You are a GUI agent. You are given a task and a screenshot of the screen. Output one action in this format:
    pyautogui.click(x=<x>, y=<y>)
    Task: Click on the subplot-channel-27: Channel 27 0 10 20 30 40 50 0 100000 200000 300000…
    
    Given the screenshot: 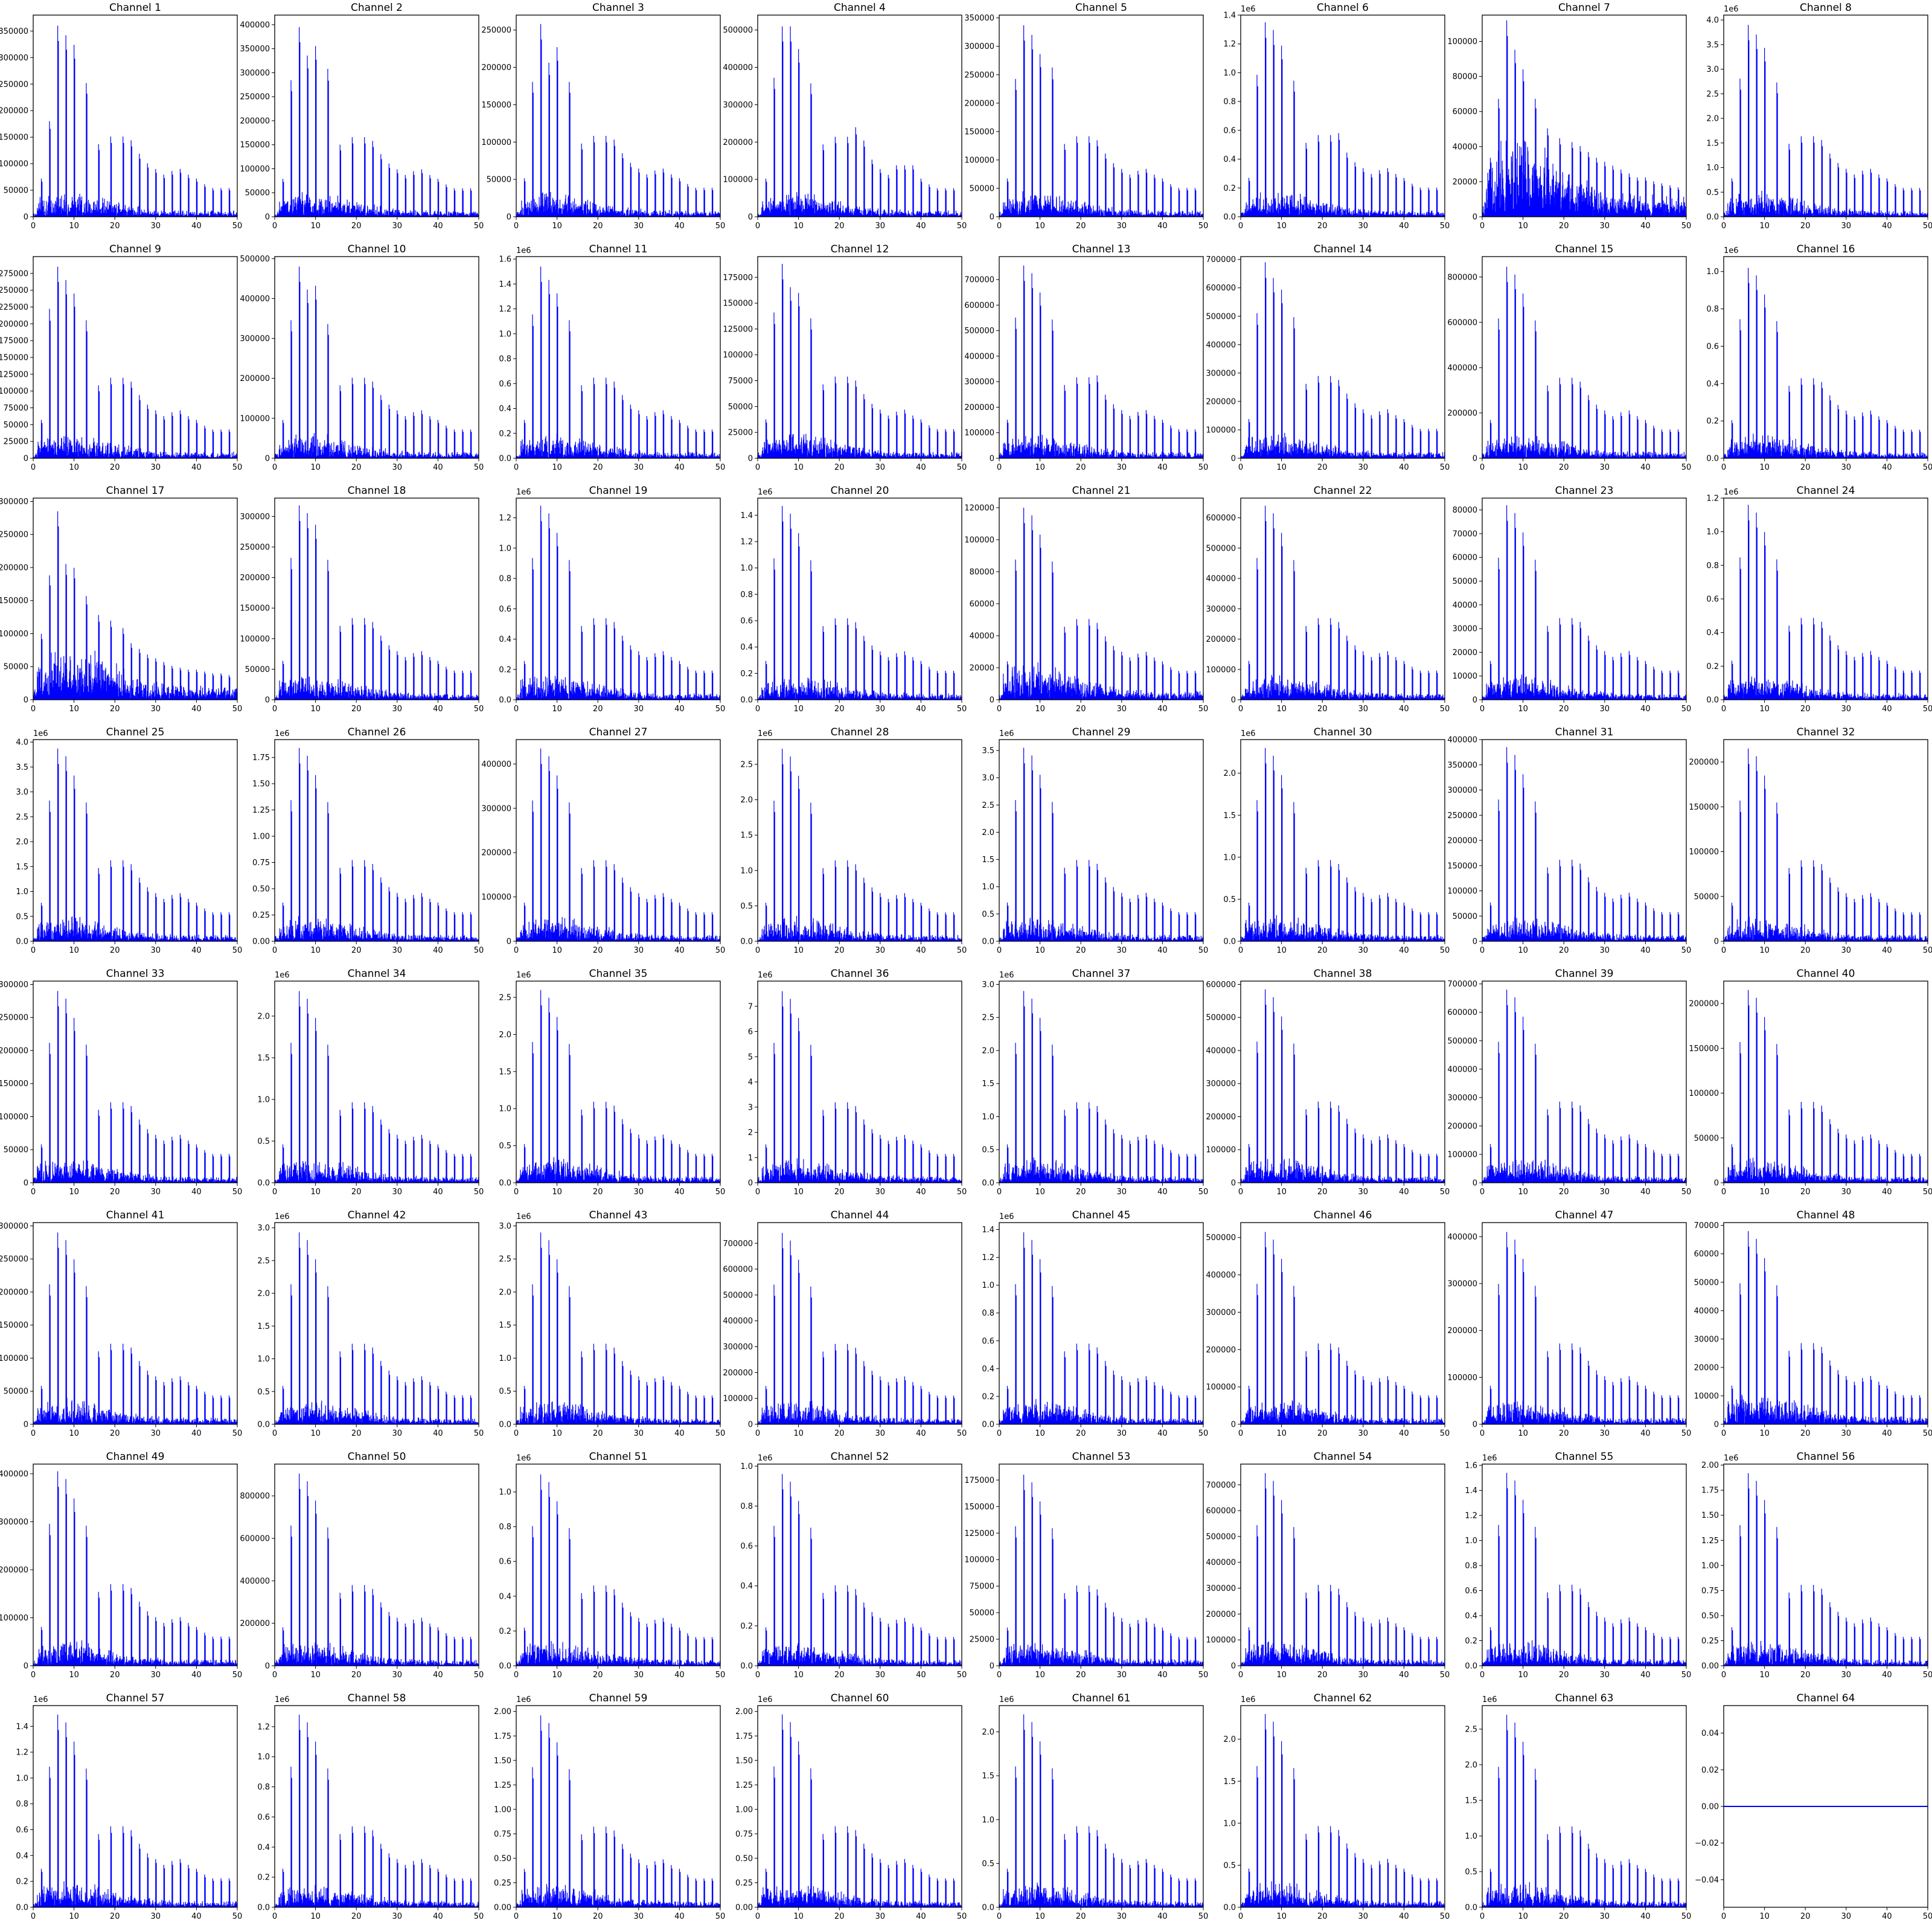 What is the action you would take?
    pyautogui.click(x=603, y=841)
    